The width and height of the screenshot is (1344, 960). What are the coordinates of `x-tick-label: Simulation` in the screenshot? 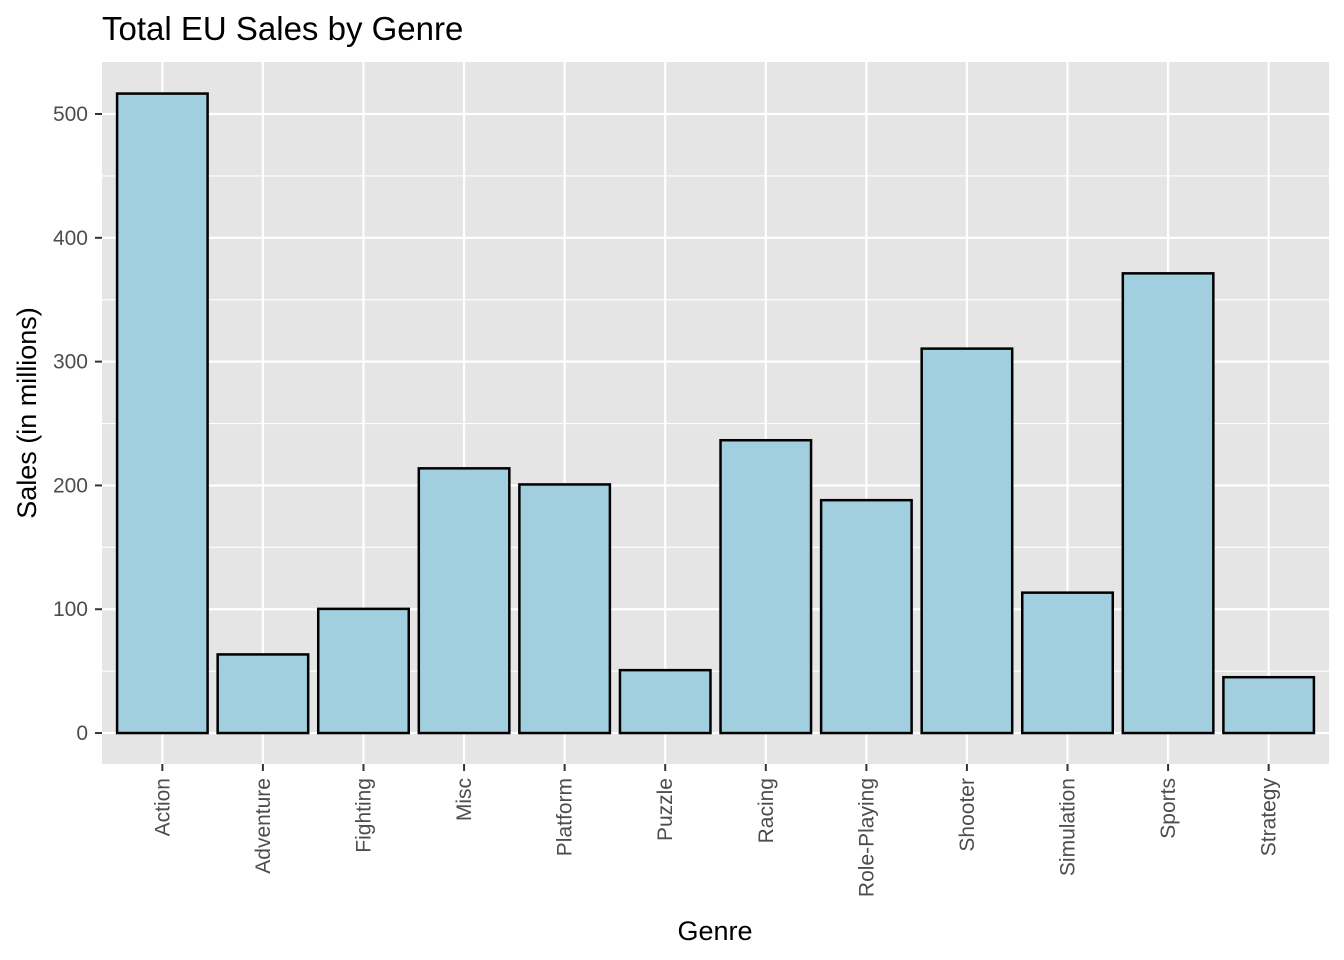 It's located at (1068, 827).